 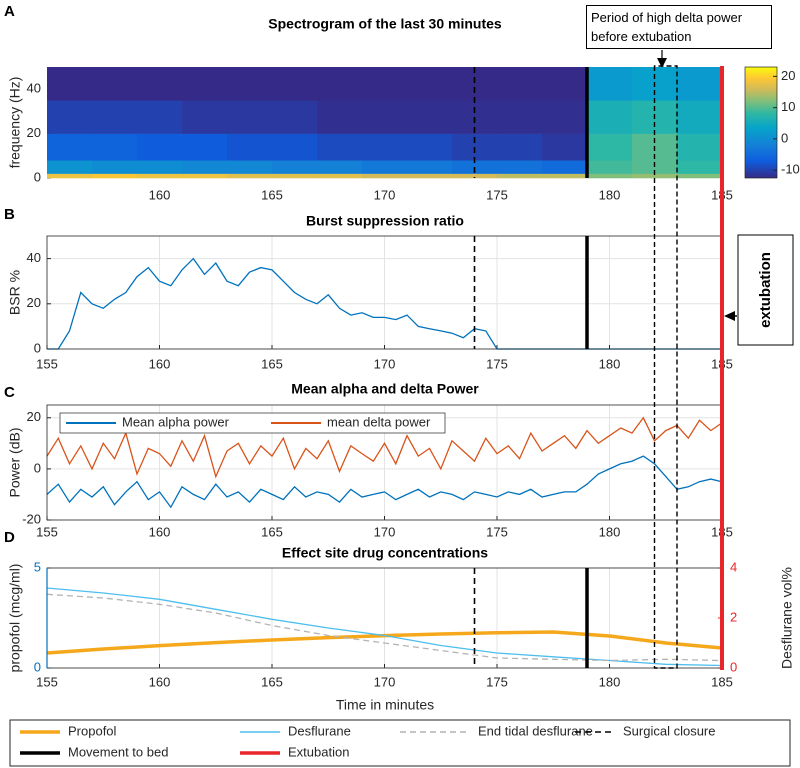 What do you see at coordinates (733, 666) in the screenshot?
I see `y2-tick-label: 0` at bounding box center [733, 666].